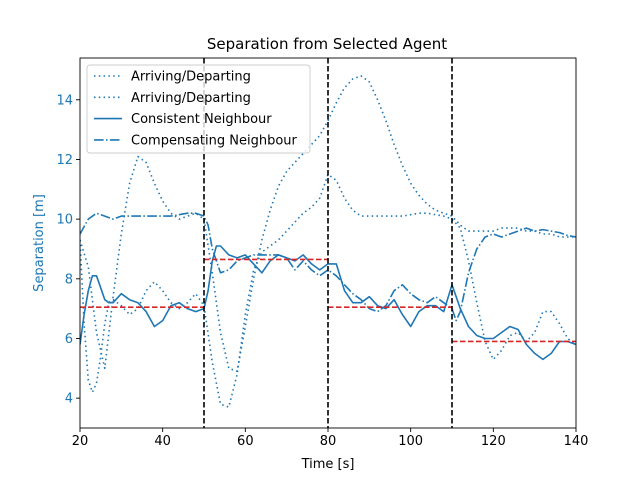  Describe the element at coordinates (64, 220) in the screenshot. I see `y-tick-label: 10` at that location.